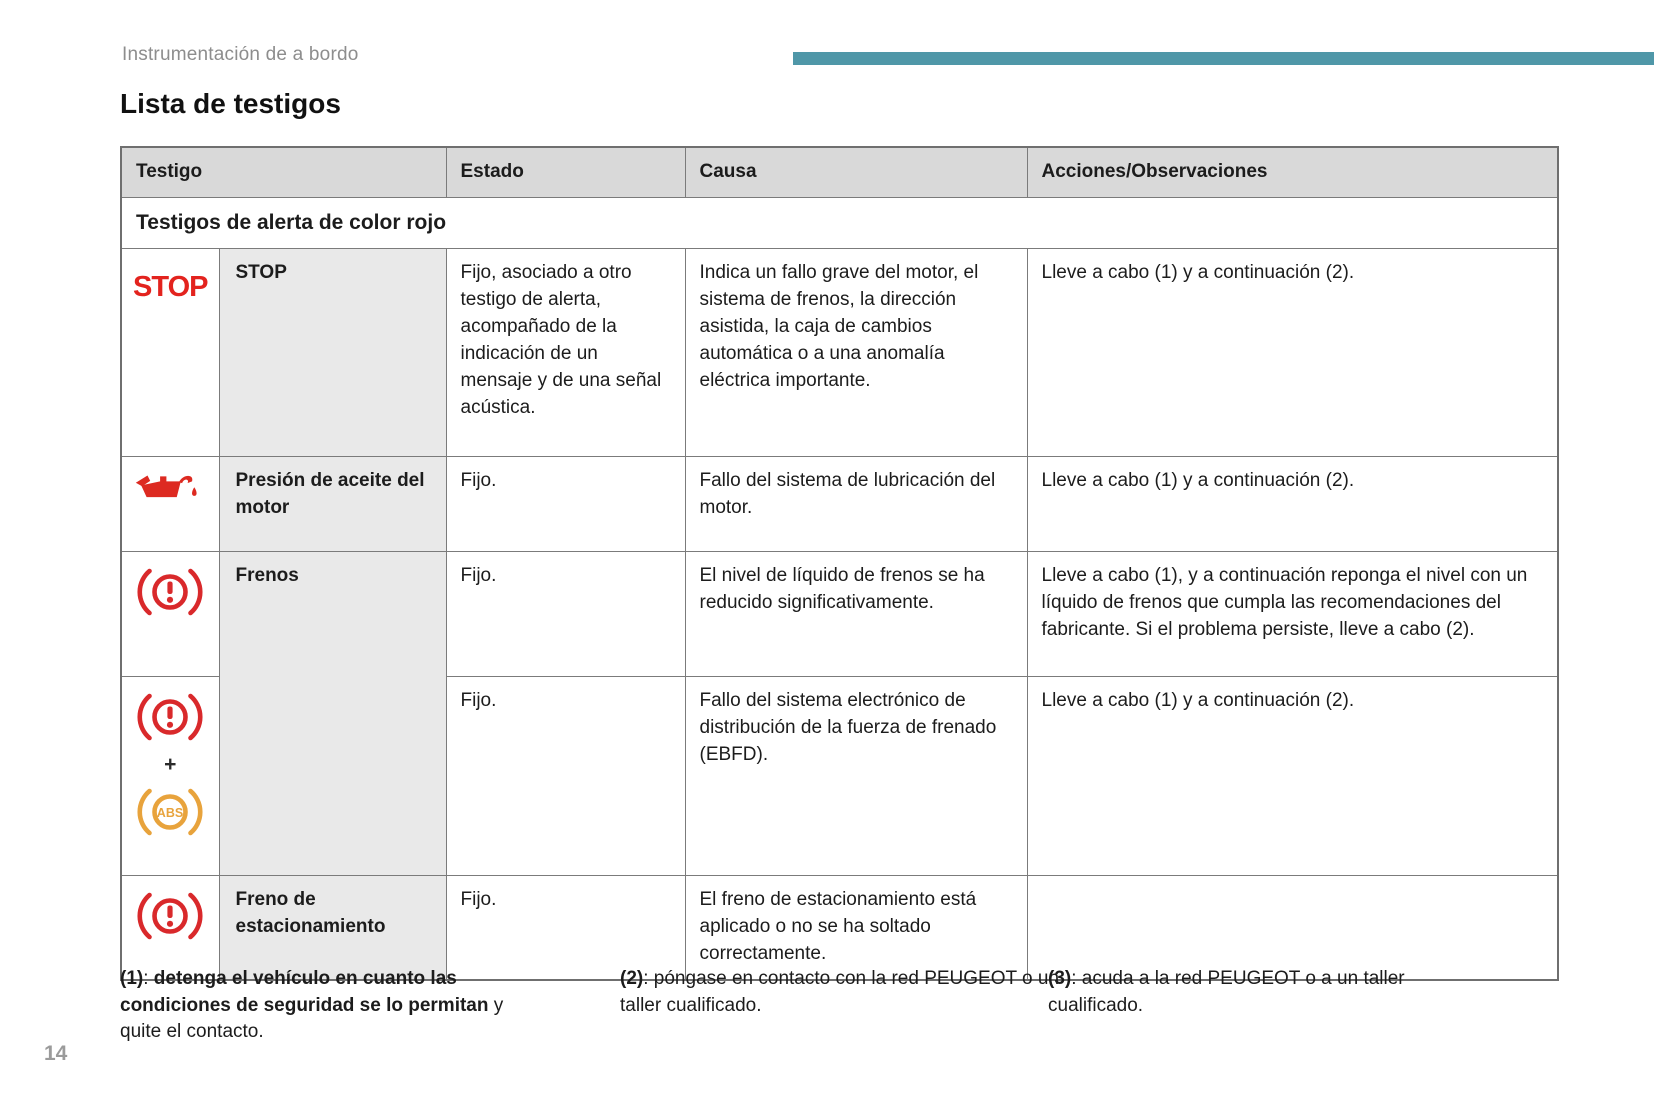 This screenshot has width=1654, height=1103. Describe the element at coordinates (283, 172) in the screenshot. I see `column-header-testigo: Testigo` at that location.